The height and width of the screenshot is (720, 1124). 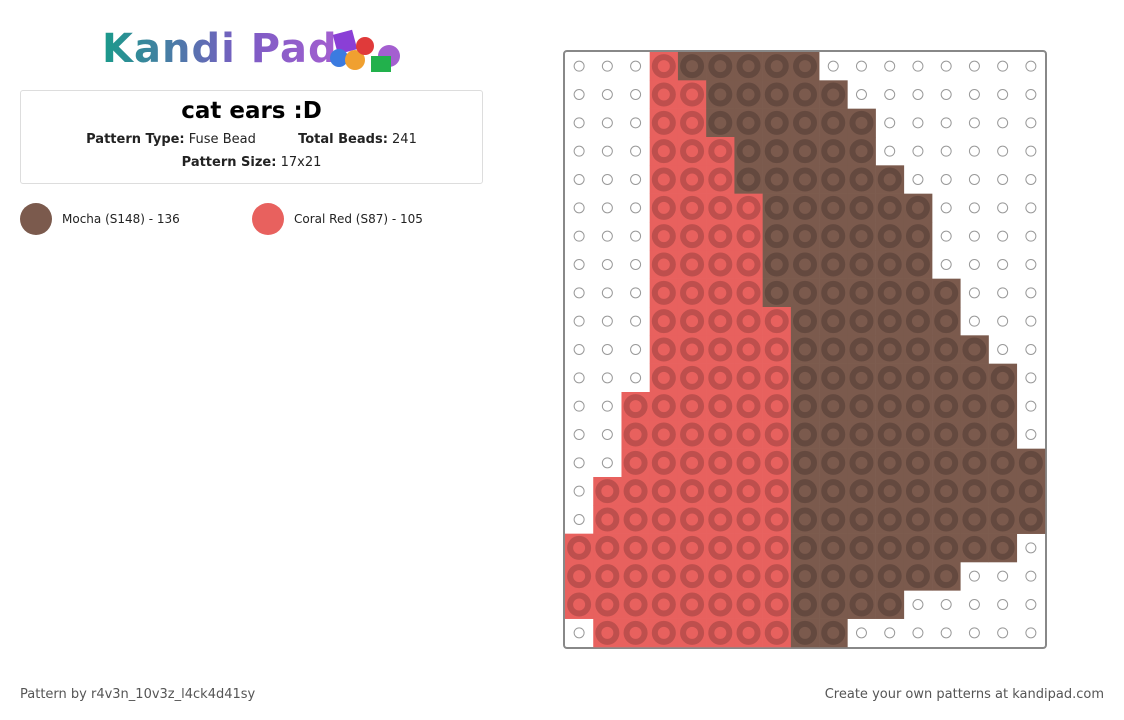 I want to click on value: 241, so click(x=404, y=139).